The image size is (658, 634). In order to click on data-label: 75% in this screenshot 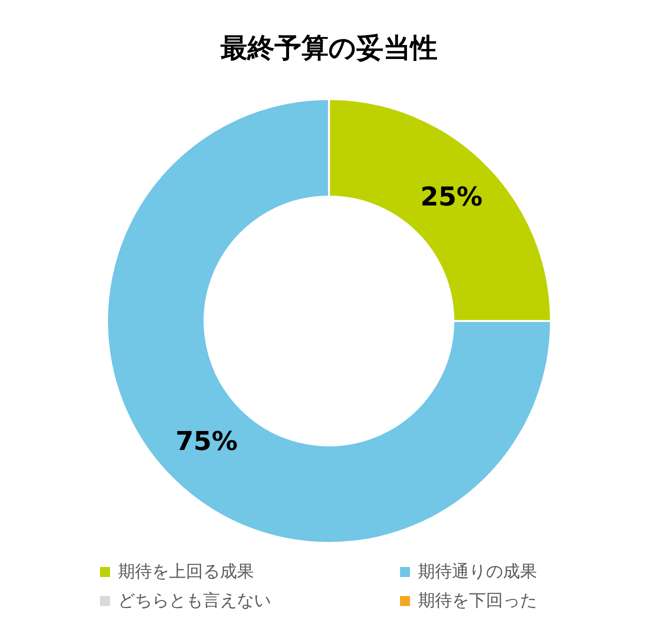, I will do `click(206, 442)`.